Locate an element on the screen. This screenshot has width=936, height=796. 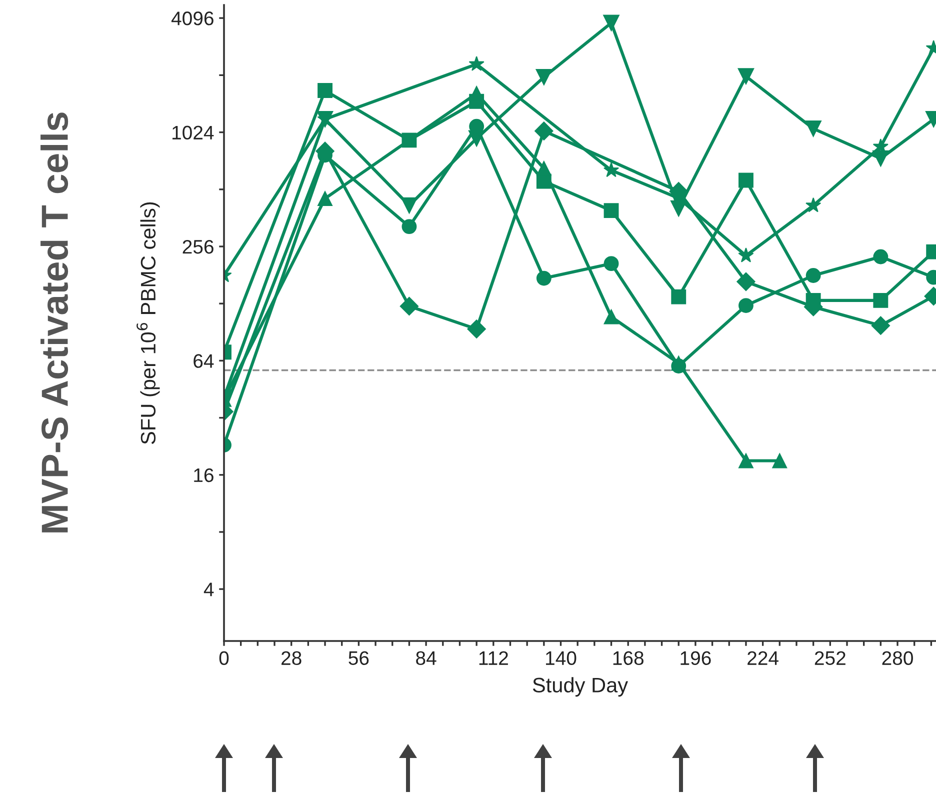
x-tick-label: 168 is located at coordinates (628, 658).